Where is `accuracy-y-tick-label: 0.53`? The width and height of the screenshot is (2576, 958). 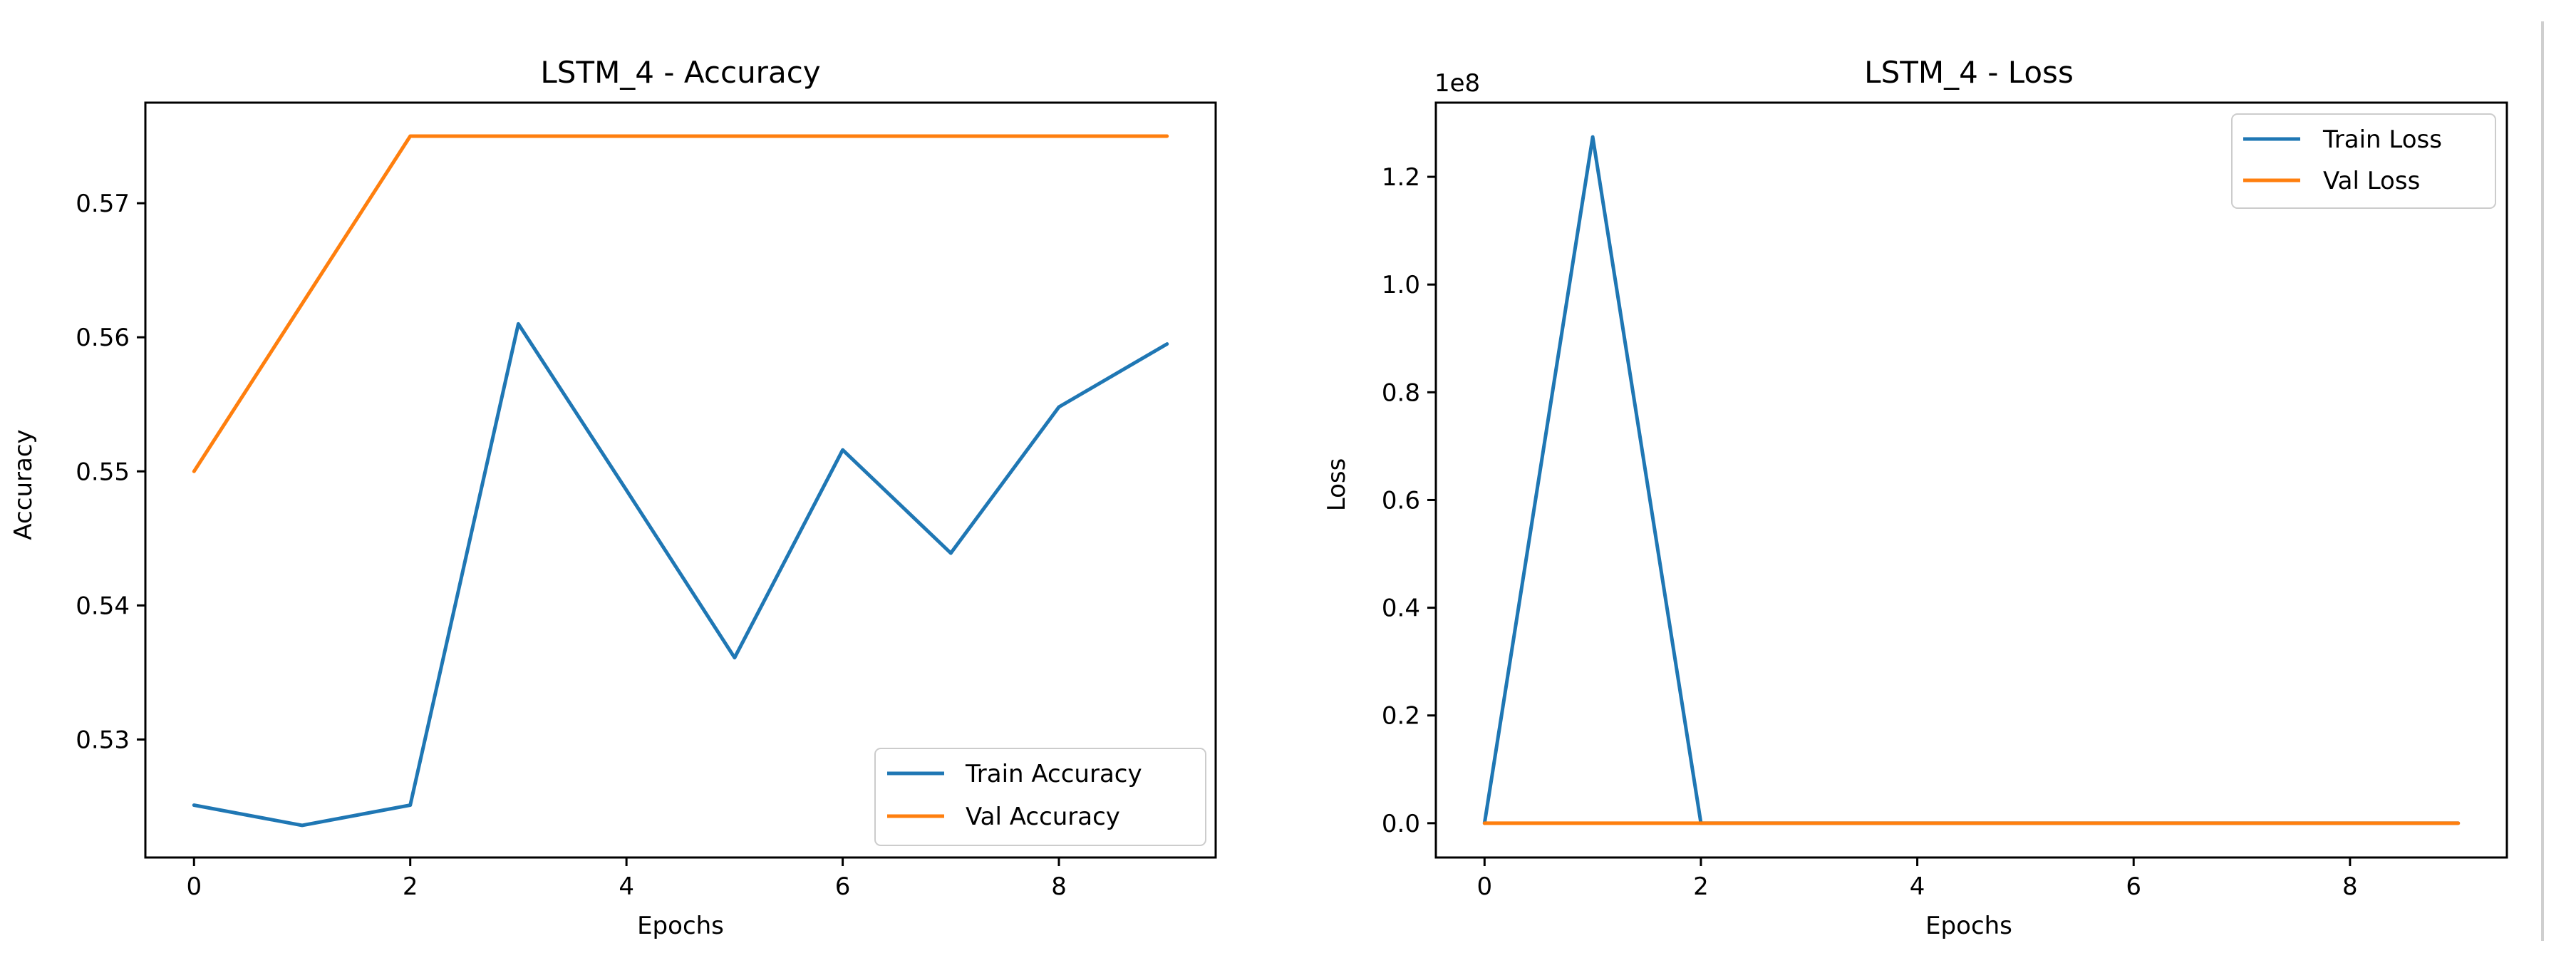
accuracy-y-tick-label: 0.53 is located at coordinates (103, 740).